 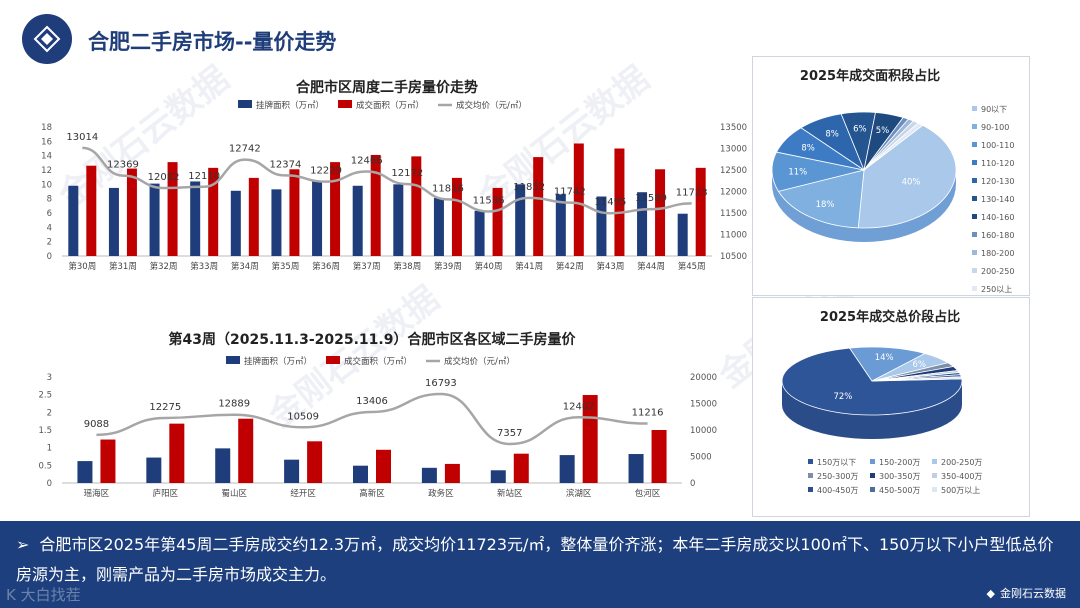 I want to click on price-data-label: 12374, so click(x=286, y=164).